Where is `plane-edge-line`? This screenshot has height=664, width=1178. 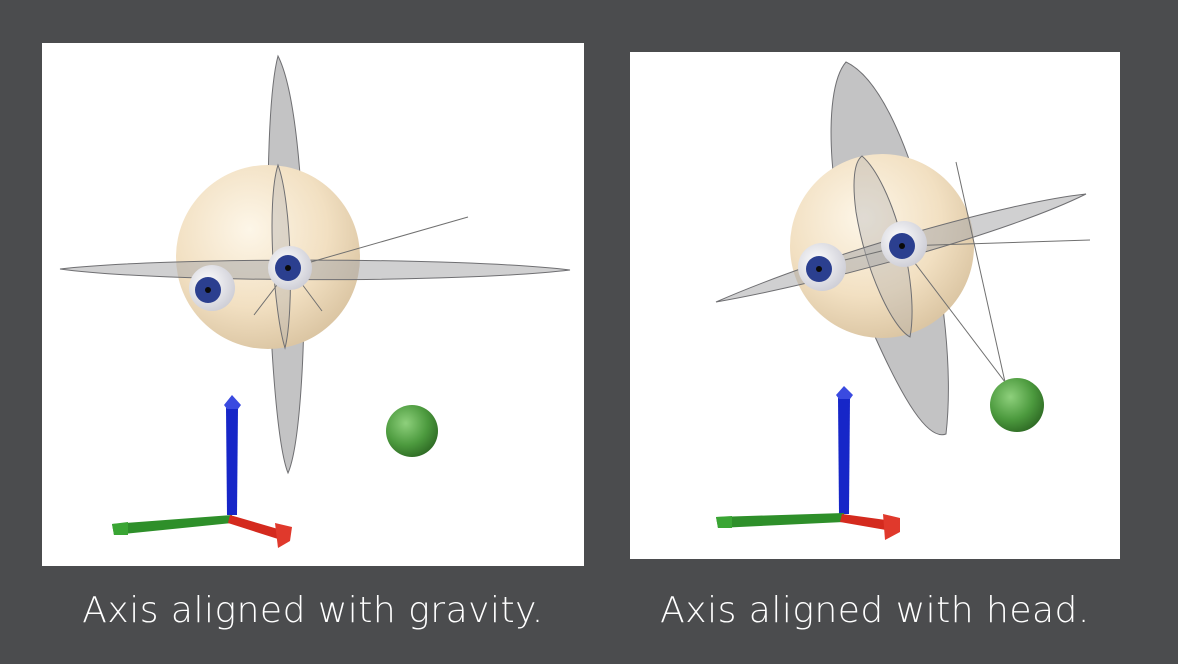 plane-edge-line is located at coordinates (980, 272).